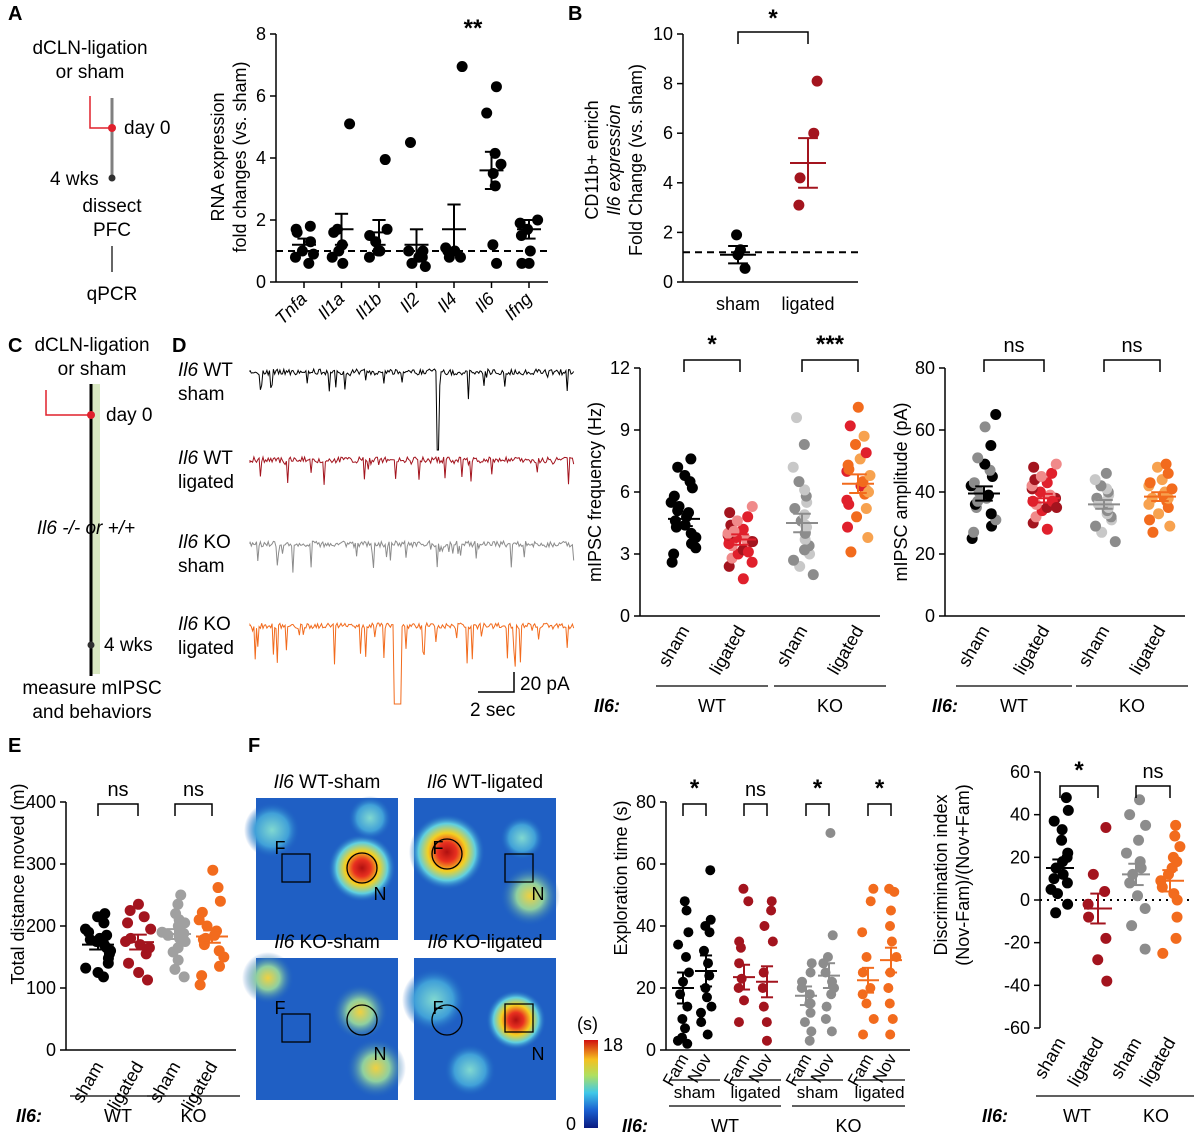 This screenshot has width=1197, height=1136. Describe the element at coordinates (74, 179) in the screenshot. I see `schematic-a-wks: 4 wks` at that location.